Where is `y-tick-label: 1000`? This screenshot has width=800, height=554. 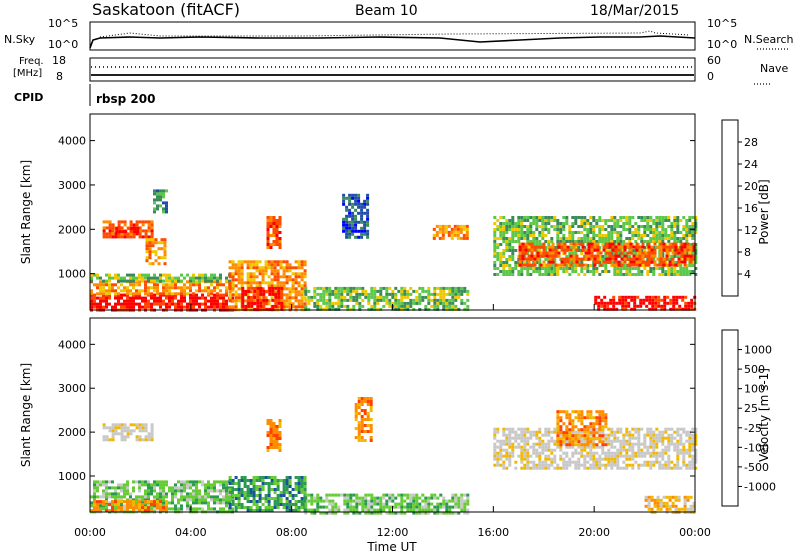 y-tick-label: 1000 is located at coordinates (72, 274).